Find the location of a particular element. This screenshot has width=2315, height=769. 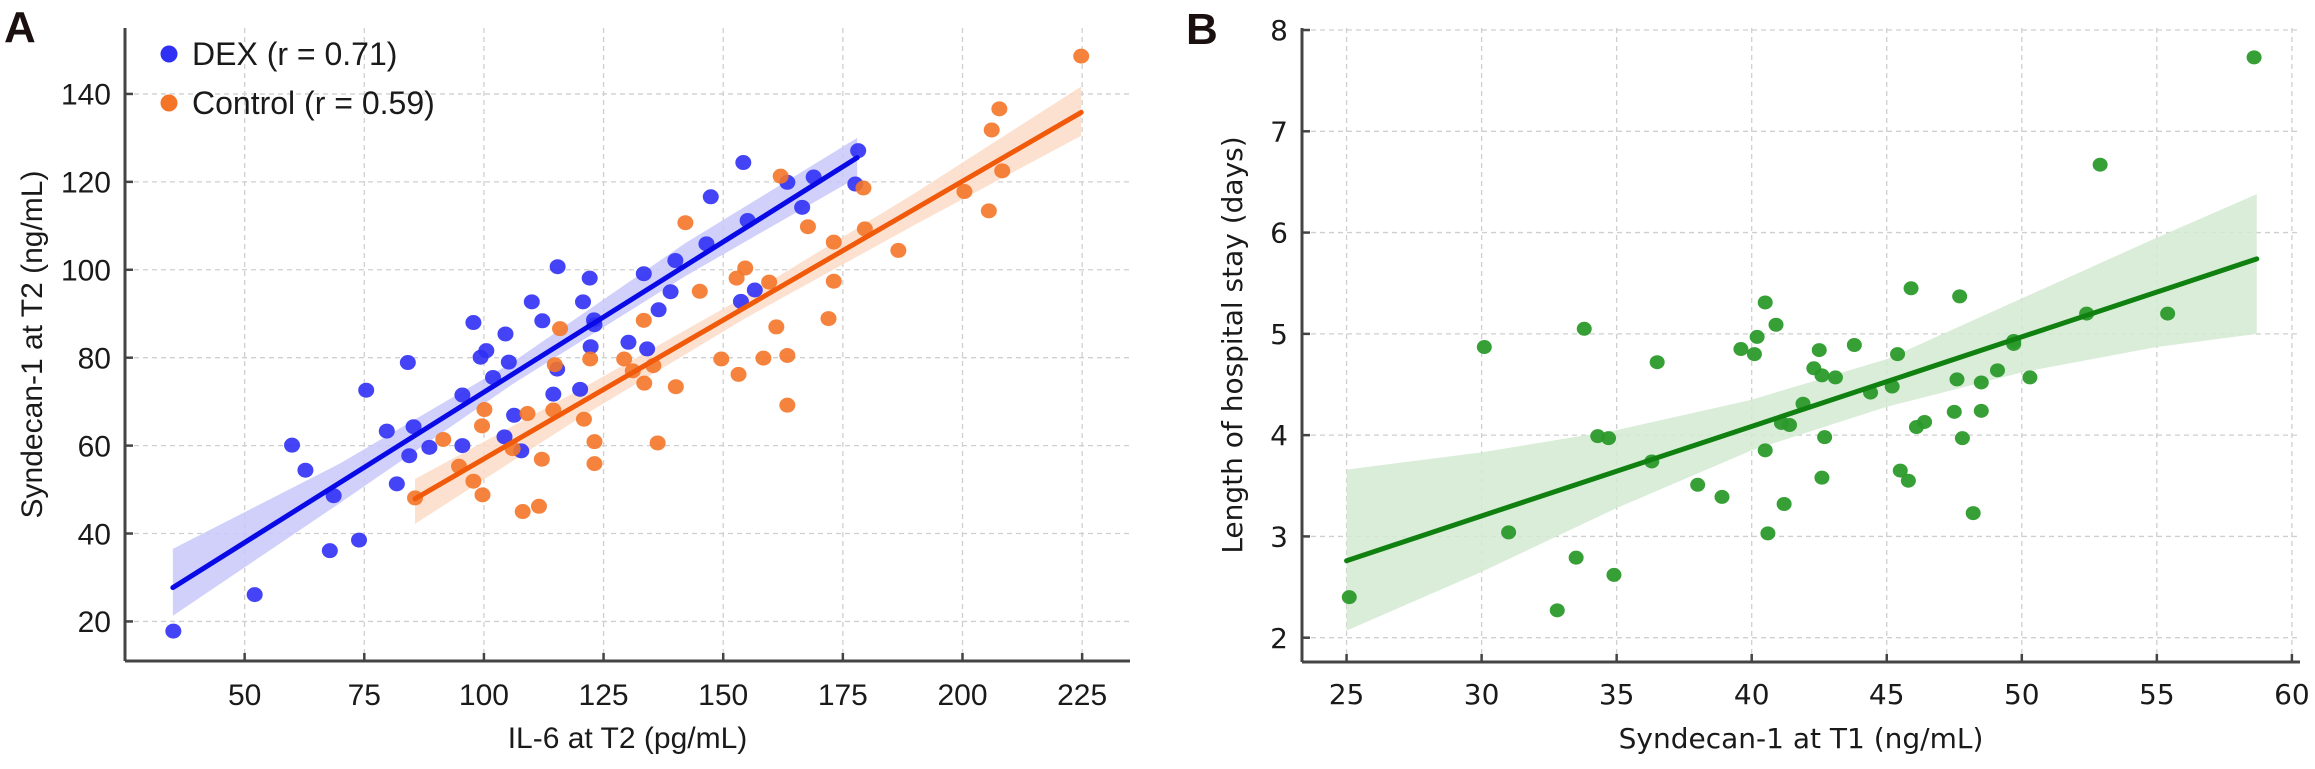

y-tick-label: 140 is located at coordinates (86, 95).